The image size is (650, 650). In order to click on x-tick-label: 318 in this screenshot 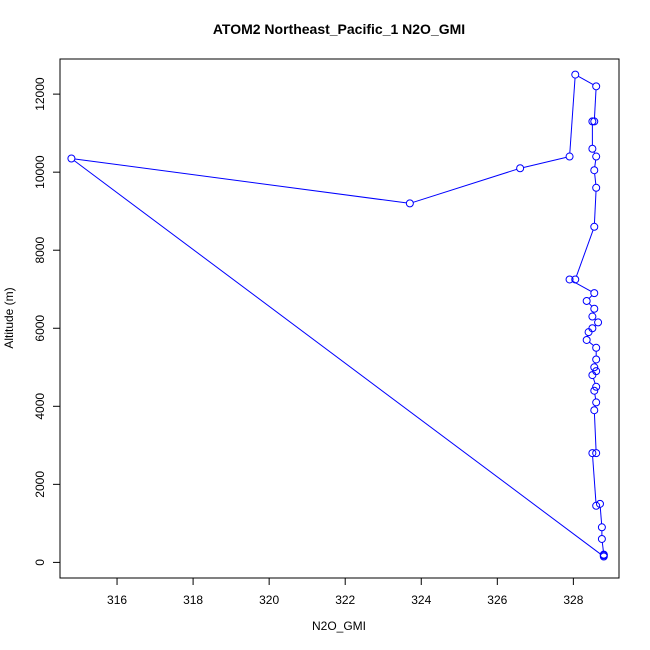, I will do `click(193, 600)`.